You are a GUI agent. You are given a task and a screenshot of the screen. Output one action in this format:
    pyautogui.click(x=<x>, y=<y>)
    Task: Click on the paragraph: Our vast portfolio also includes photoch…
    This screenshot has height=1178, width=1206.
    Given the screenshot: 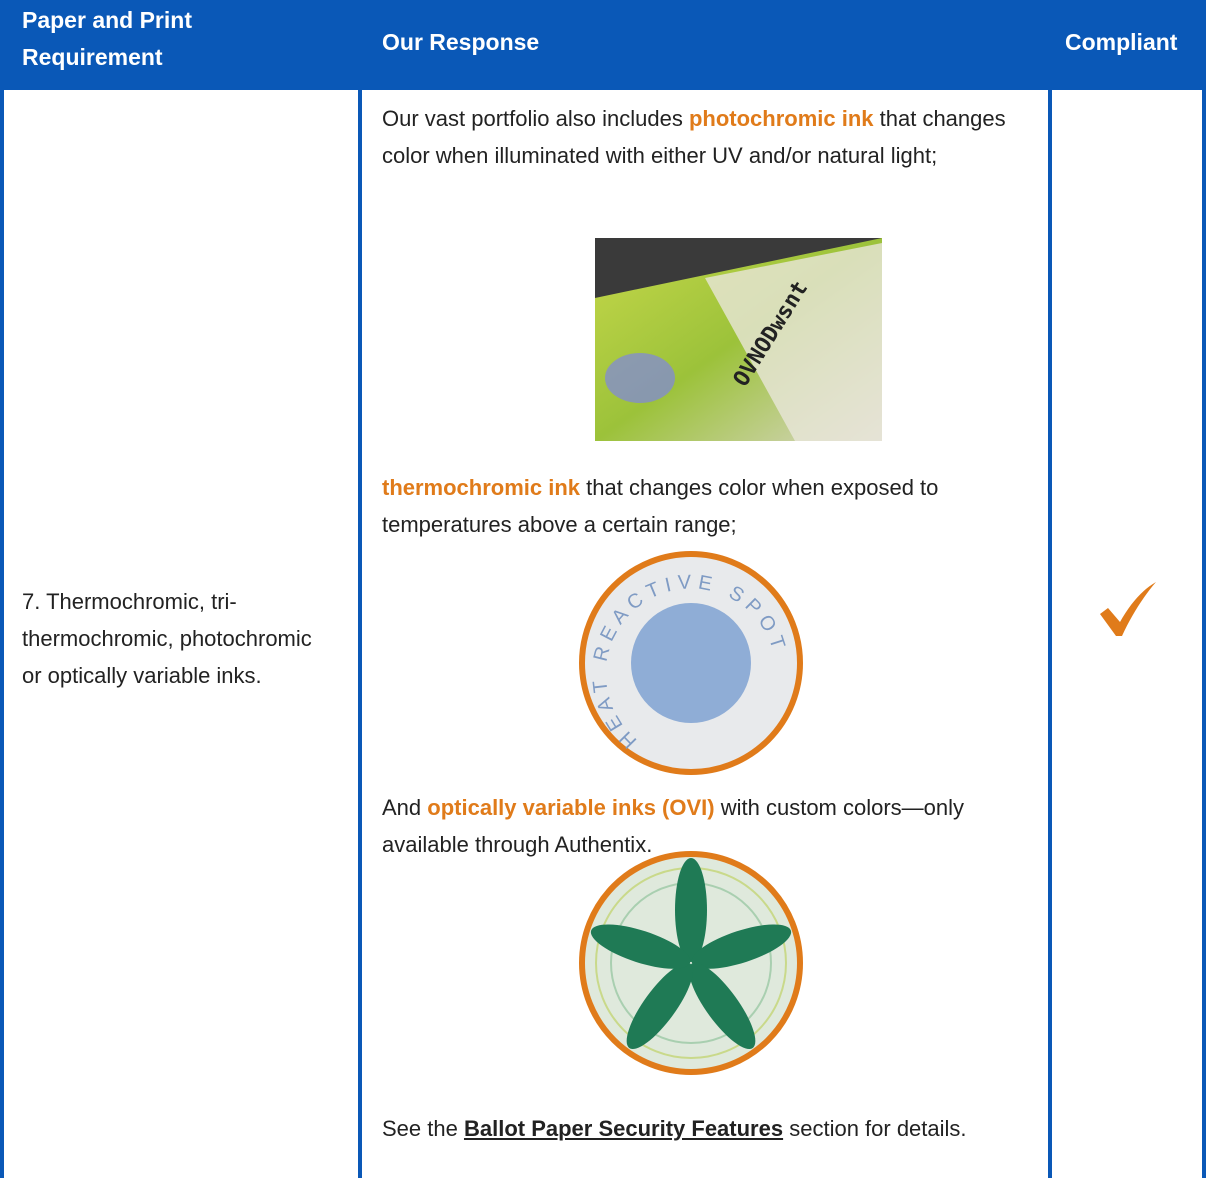 What is the action you would take?
    pyautogui.click(x=712, y=137)
    